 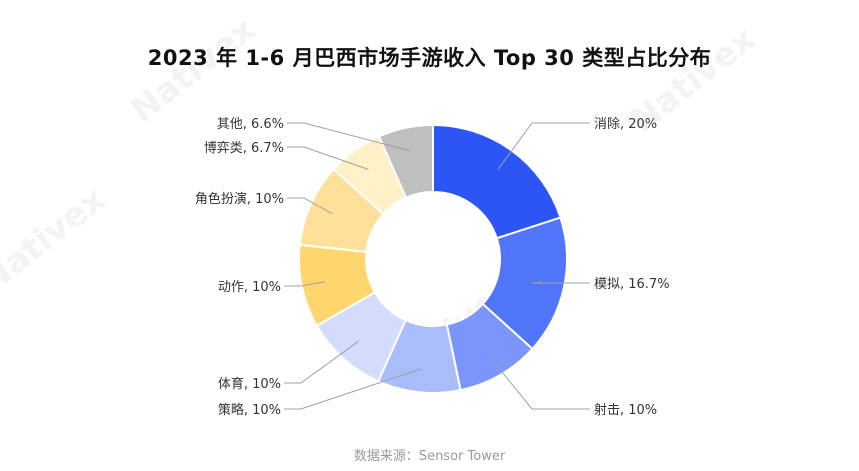 What do you see at coordinates (429, 58) in the screenshot?
I see `chart-title: 2023 年 1-6 月巴西市场手游收入 Top 30 类型占比分布` at bounding box center [429, 58].